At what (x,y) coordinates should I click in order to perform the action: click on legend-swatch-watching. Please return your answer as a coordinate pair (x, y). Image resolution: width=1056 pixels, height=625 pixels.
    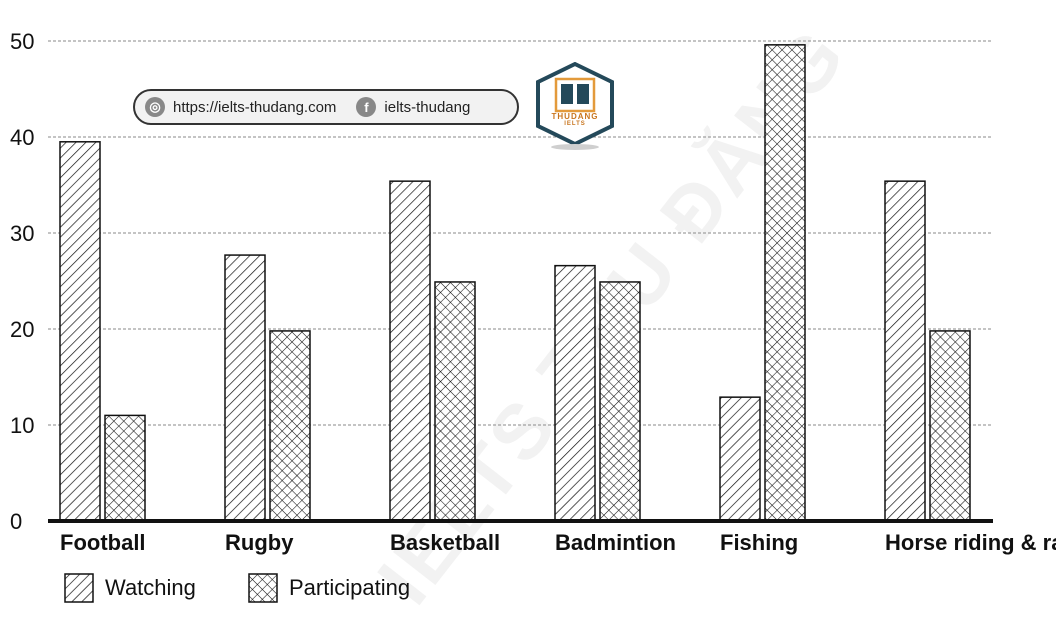
    Looking at the image, I should click on (79, 588).